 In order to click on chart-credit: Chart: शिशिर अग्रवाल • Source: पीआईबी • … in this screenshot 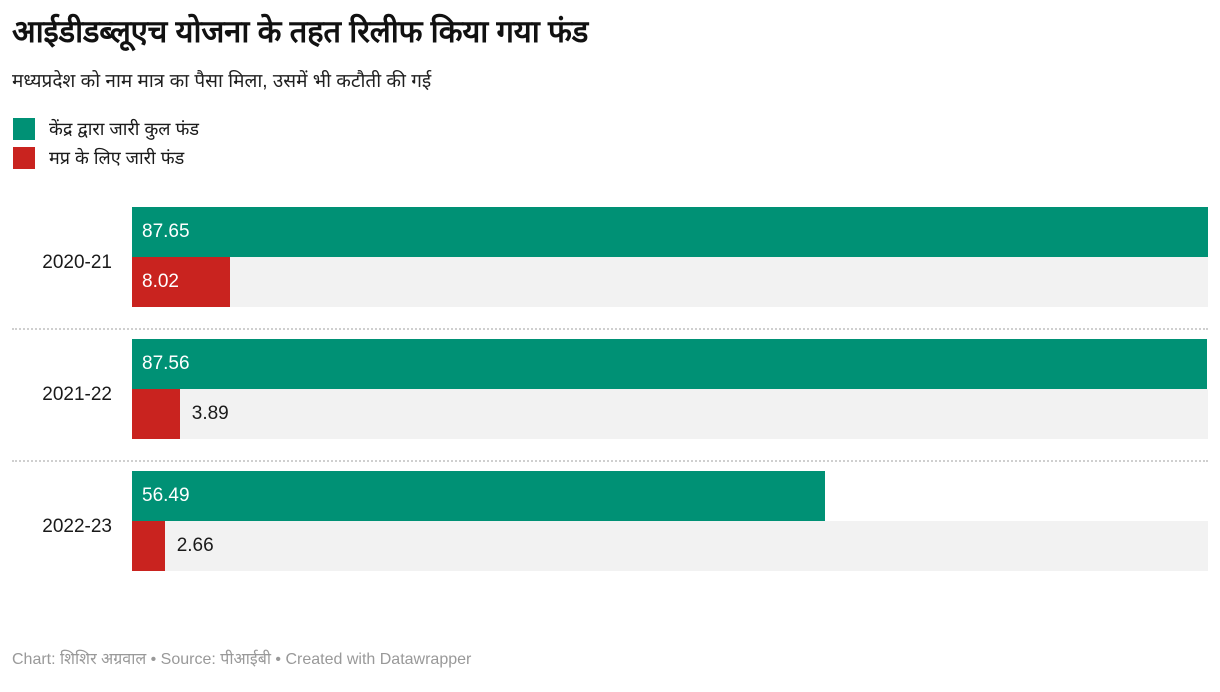, I will do `click(242, 659)`.